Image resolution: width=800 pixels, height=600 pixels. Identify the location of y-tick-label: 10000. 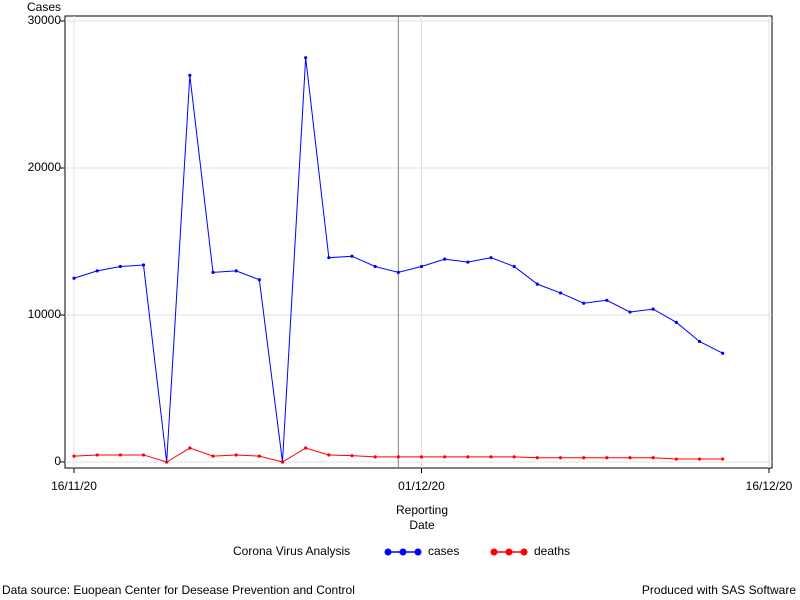
(45, 314).